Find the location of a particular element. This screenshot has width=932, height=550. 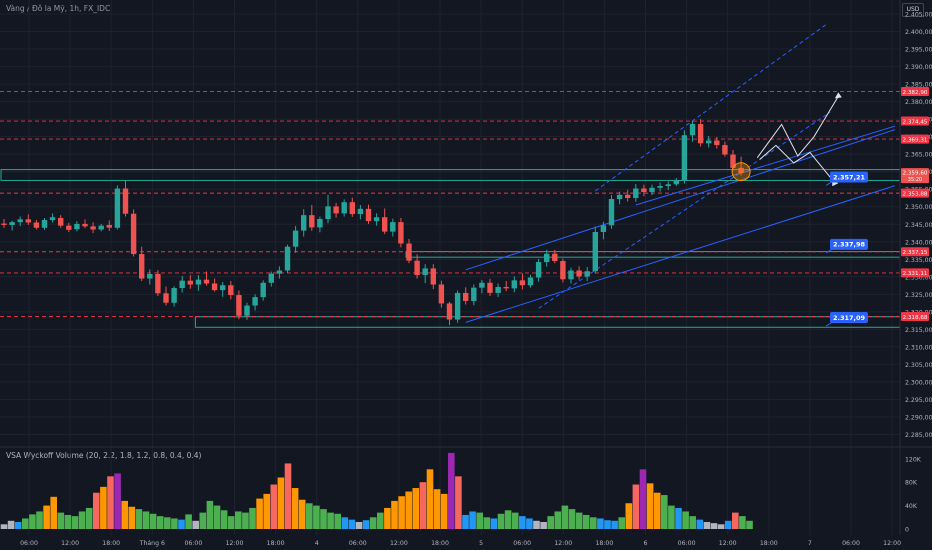

y-tick-label: 2.305,00 is located at coordinates (918, 365).